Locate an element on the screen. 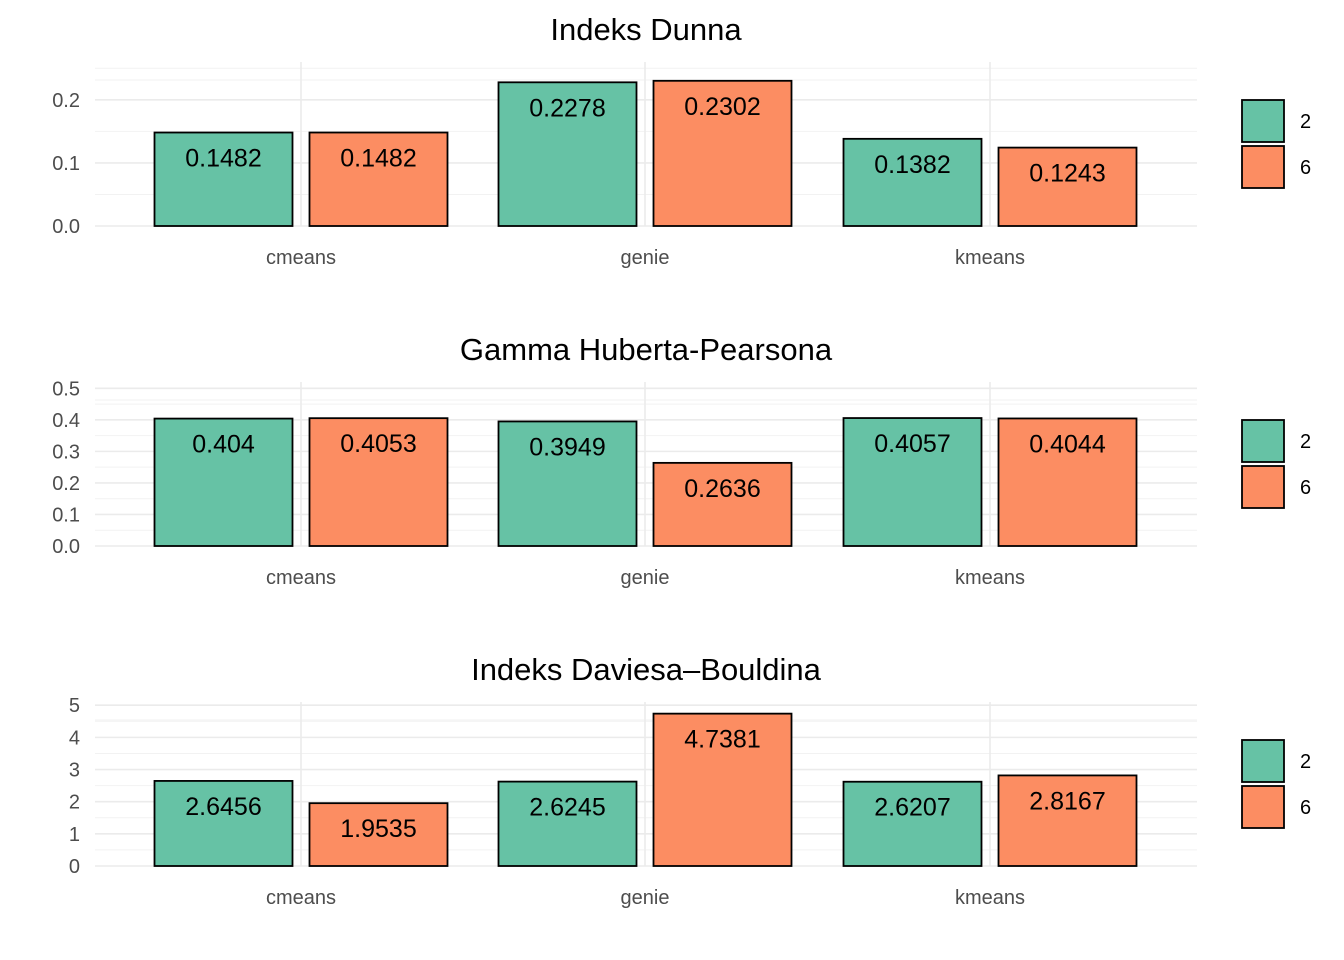 The height and width of the screenshot is (960, 1344). data-label: 0.2636 is located at coordinates (722, 489).